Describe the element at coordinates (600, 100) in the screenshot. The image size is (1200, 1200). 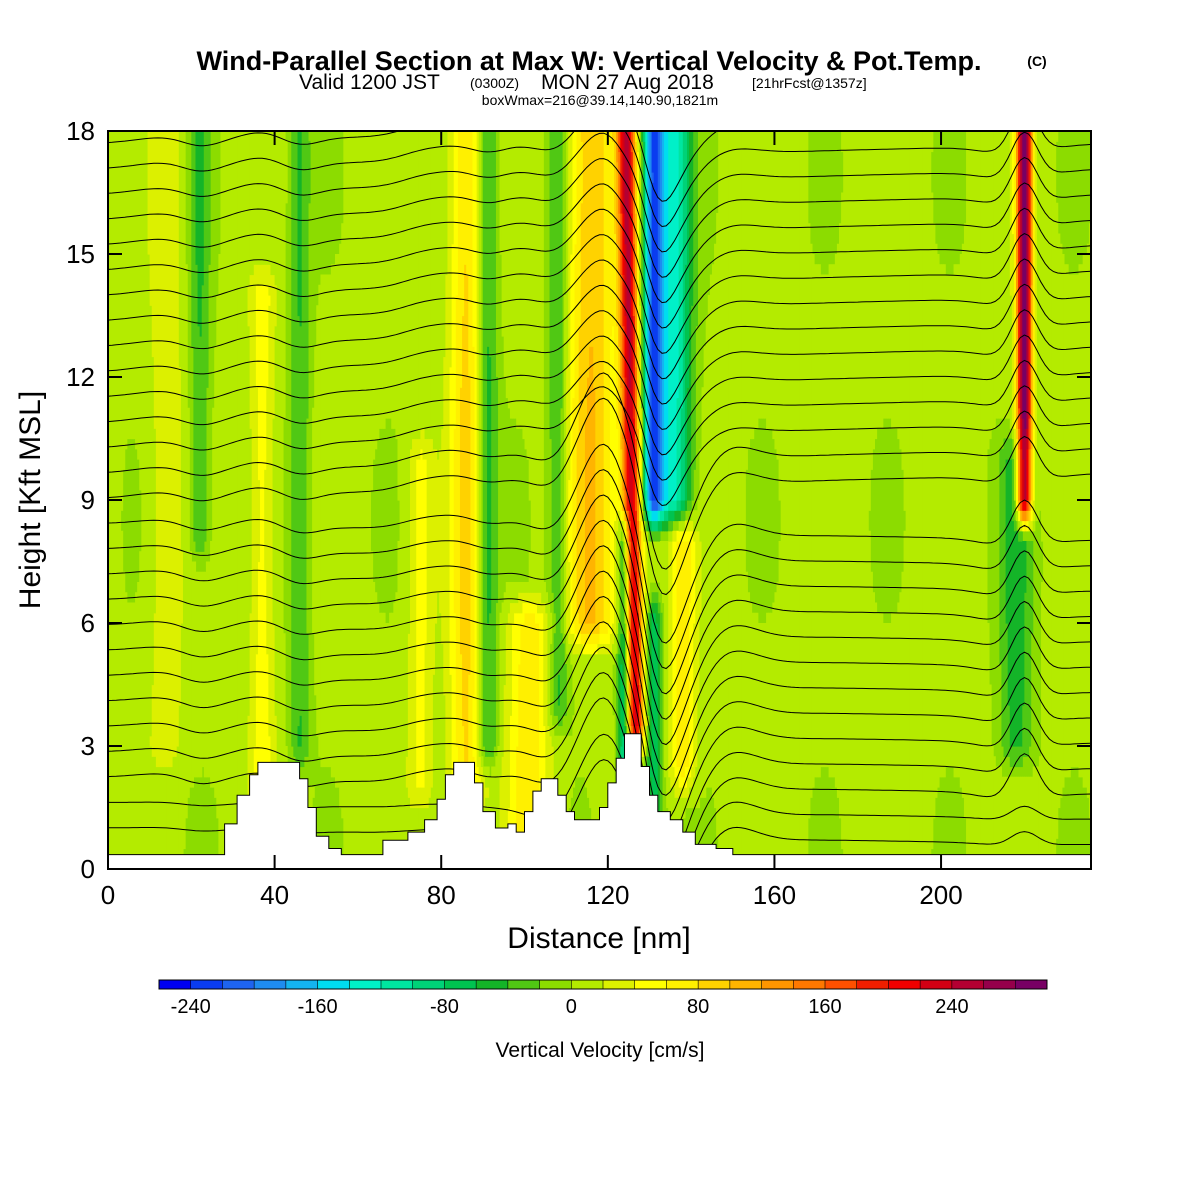
I see `box-max-label: boxWmax=216@39.14,140.90,1821m` at that location.